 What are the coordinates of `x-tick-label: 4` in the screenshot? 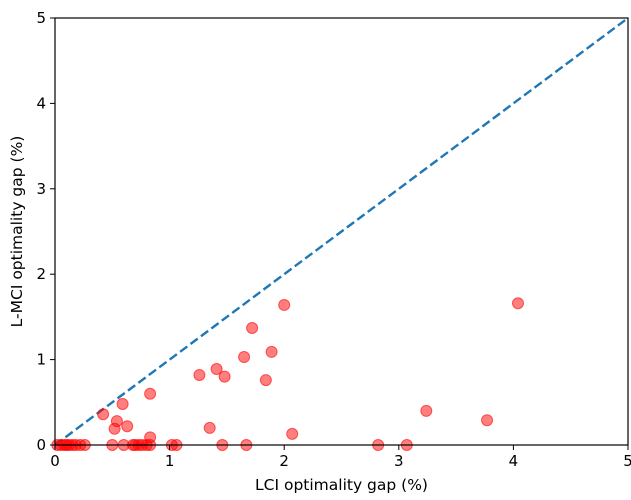 It's located at (514, 461).